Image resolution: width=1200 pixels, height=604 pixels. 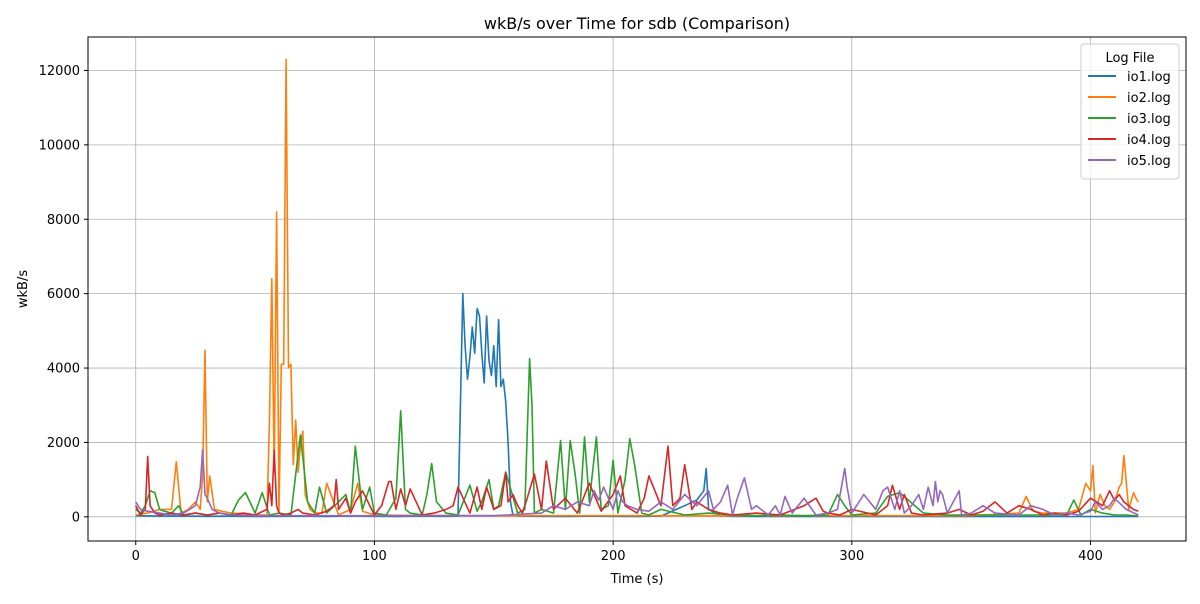 I want to click on legend-label: io2.log, so click(x=1149, y=98).